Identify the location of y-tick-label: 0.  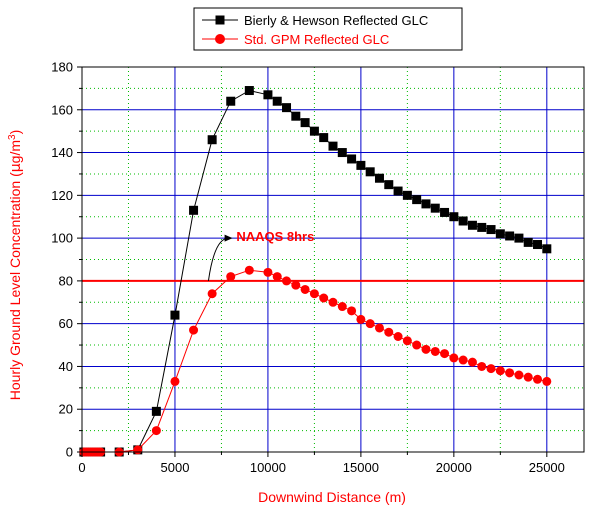
(69, 452).